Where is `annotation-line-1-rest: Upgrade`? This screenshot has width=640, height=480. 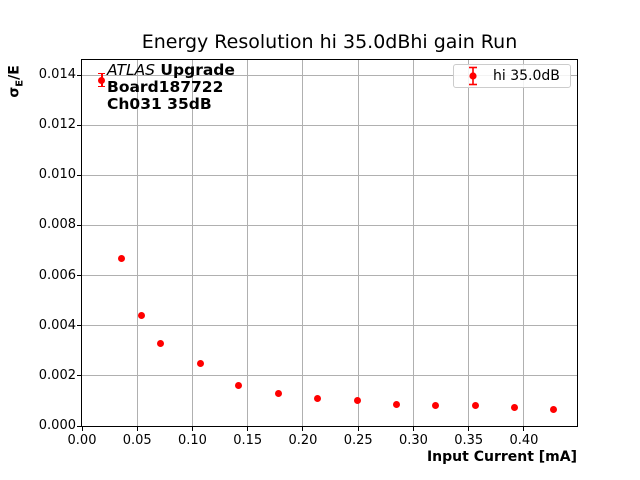
annotation-line-1-rest: Upgrade is located at coordinates (195, 70).